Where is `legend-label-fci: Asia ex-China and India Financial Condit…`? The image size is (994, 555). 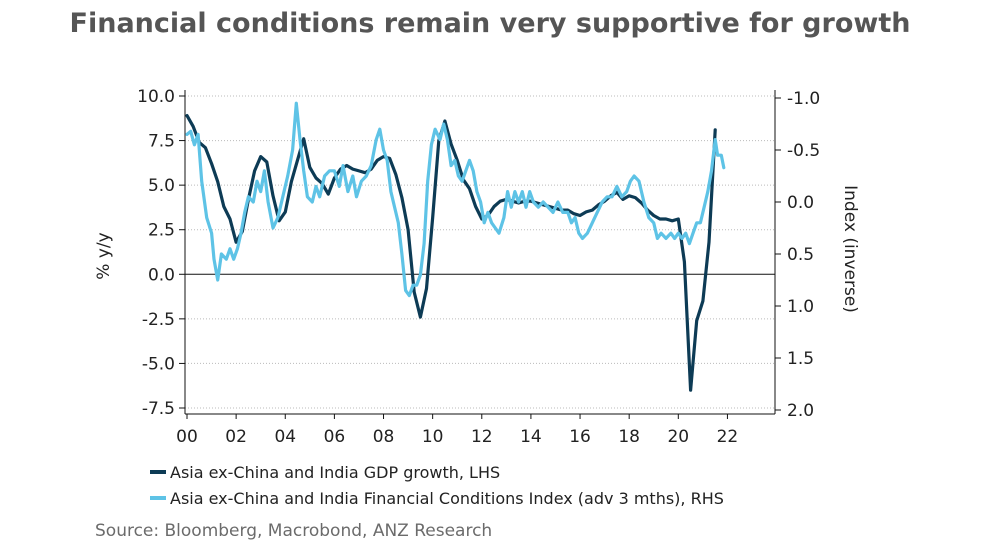 legend-label-fci: Asia ex-China and India Financial Condit… is located at coordinates (447, 498).